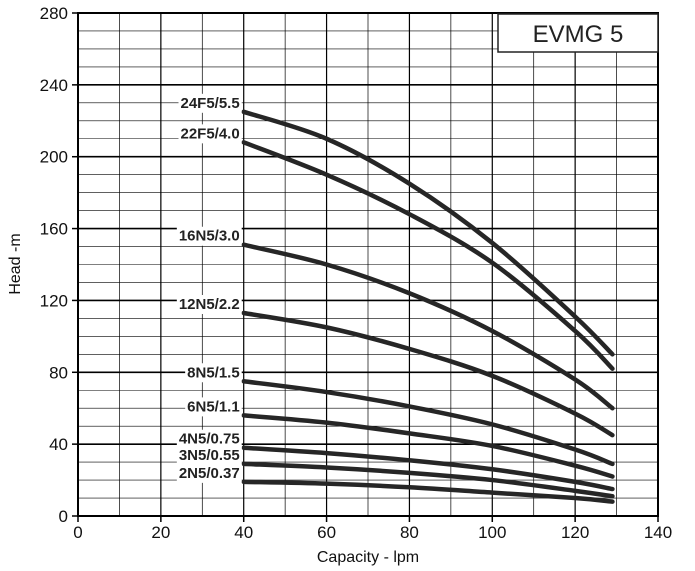 The image size is (695, 571). I want to click on series-label: 12N5/2.2, so click(209, 304).